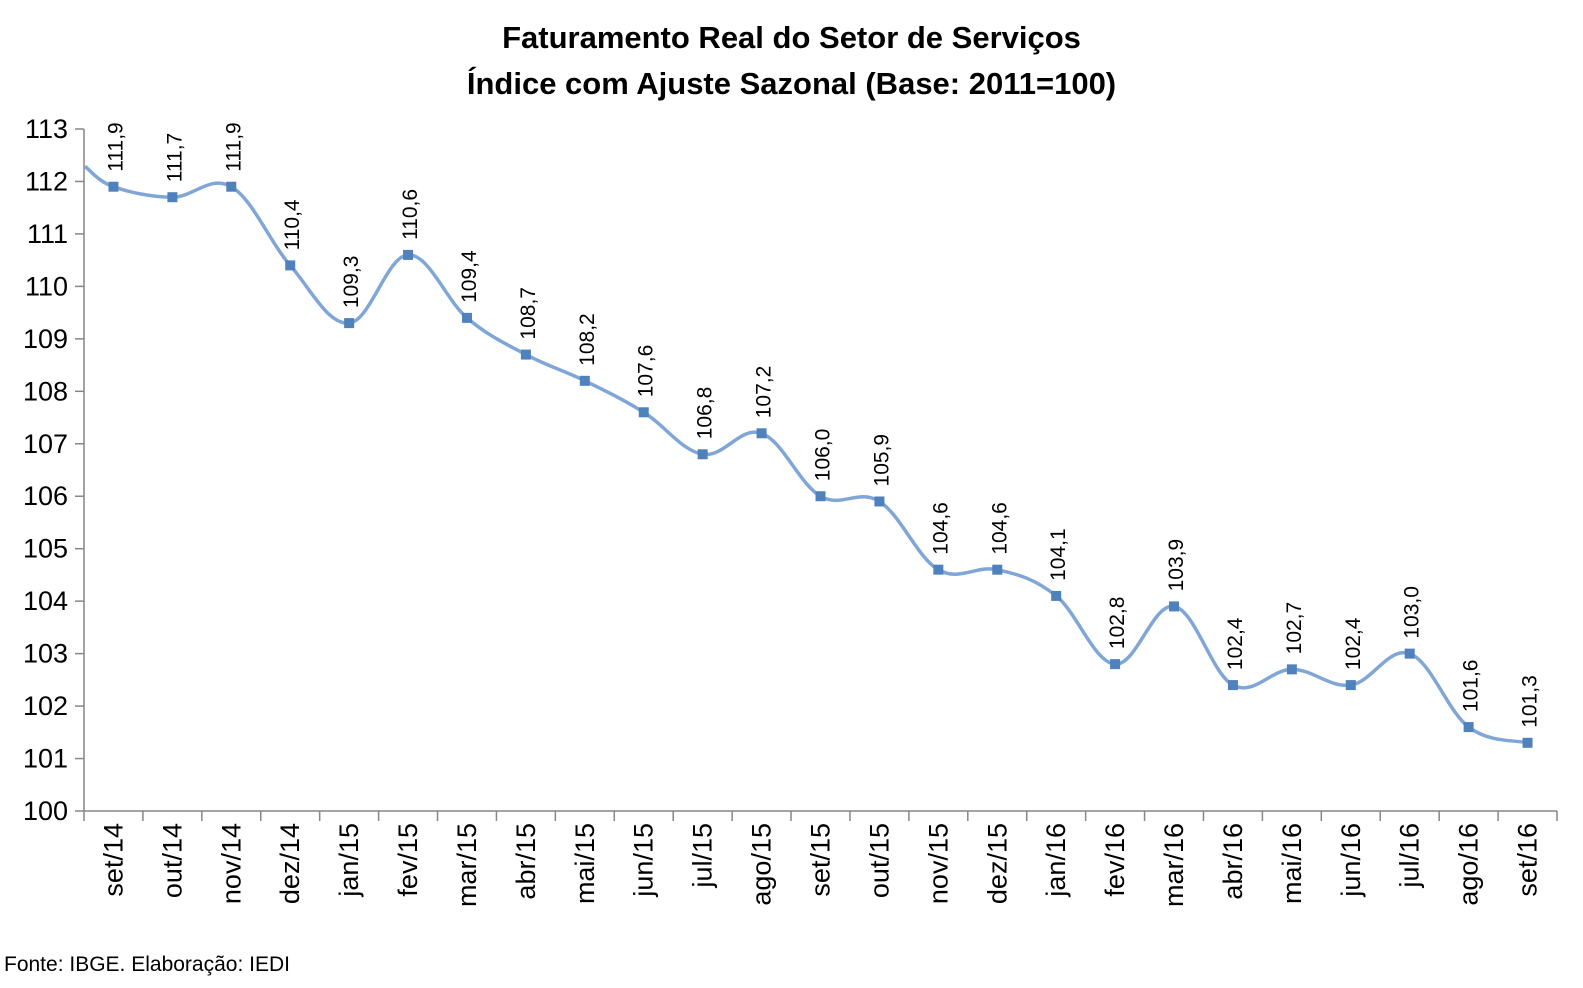  What do you see at coordinates (467, 865) in the screenshot?
I see `x-tick-label: mar/15` at bounding box center [467, 865].